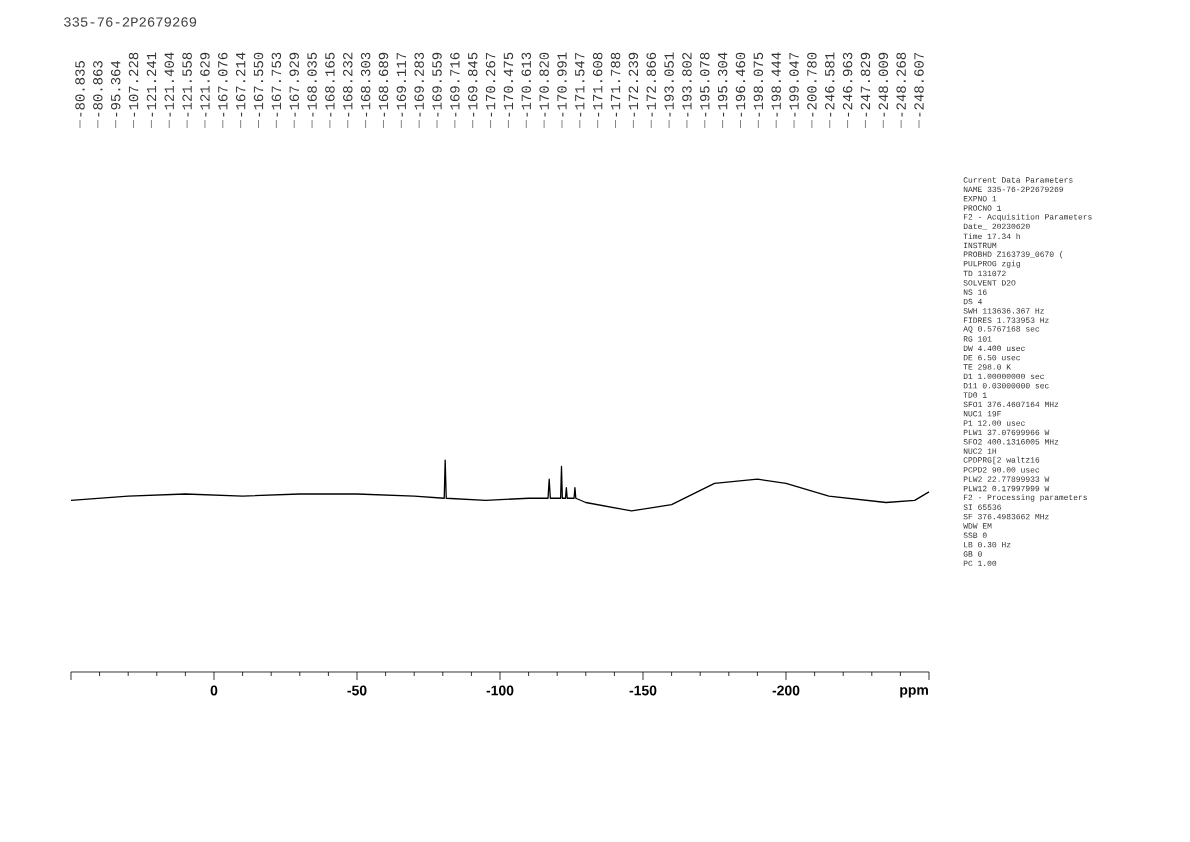  Describe the element at coordinates (133, 84) in the screenshot. I see `text: -107.228` at that location.